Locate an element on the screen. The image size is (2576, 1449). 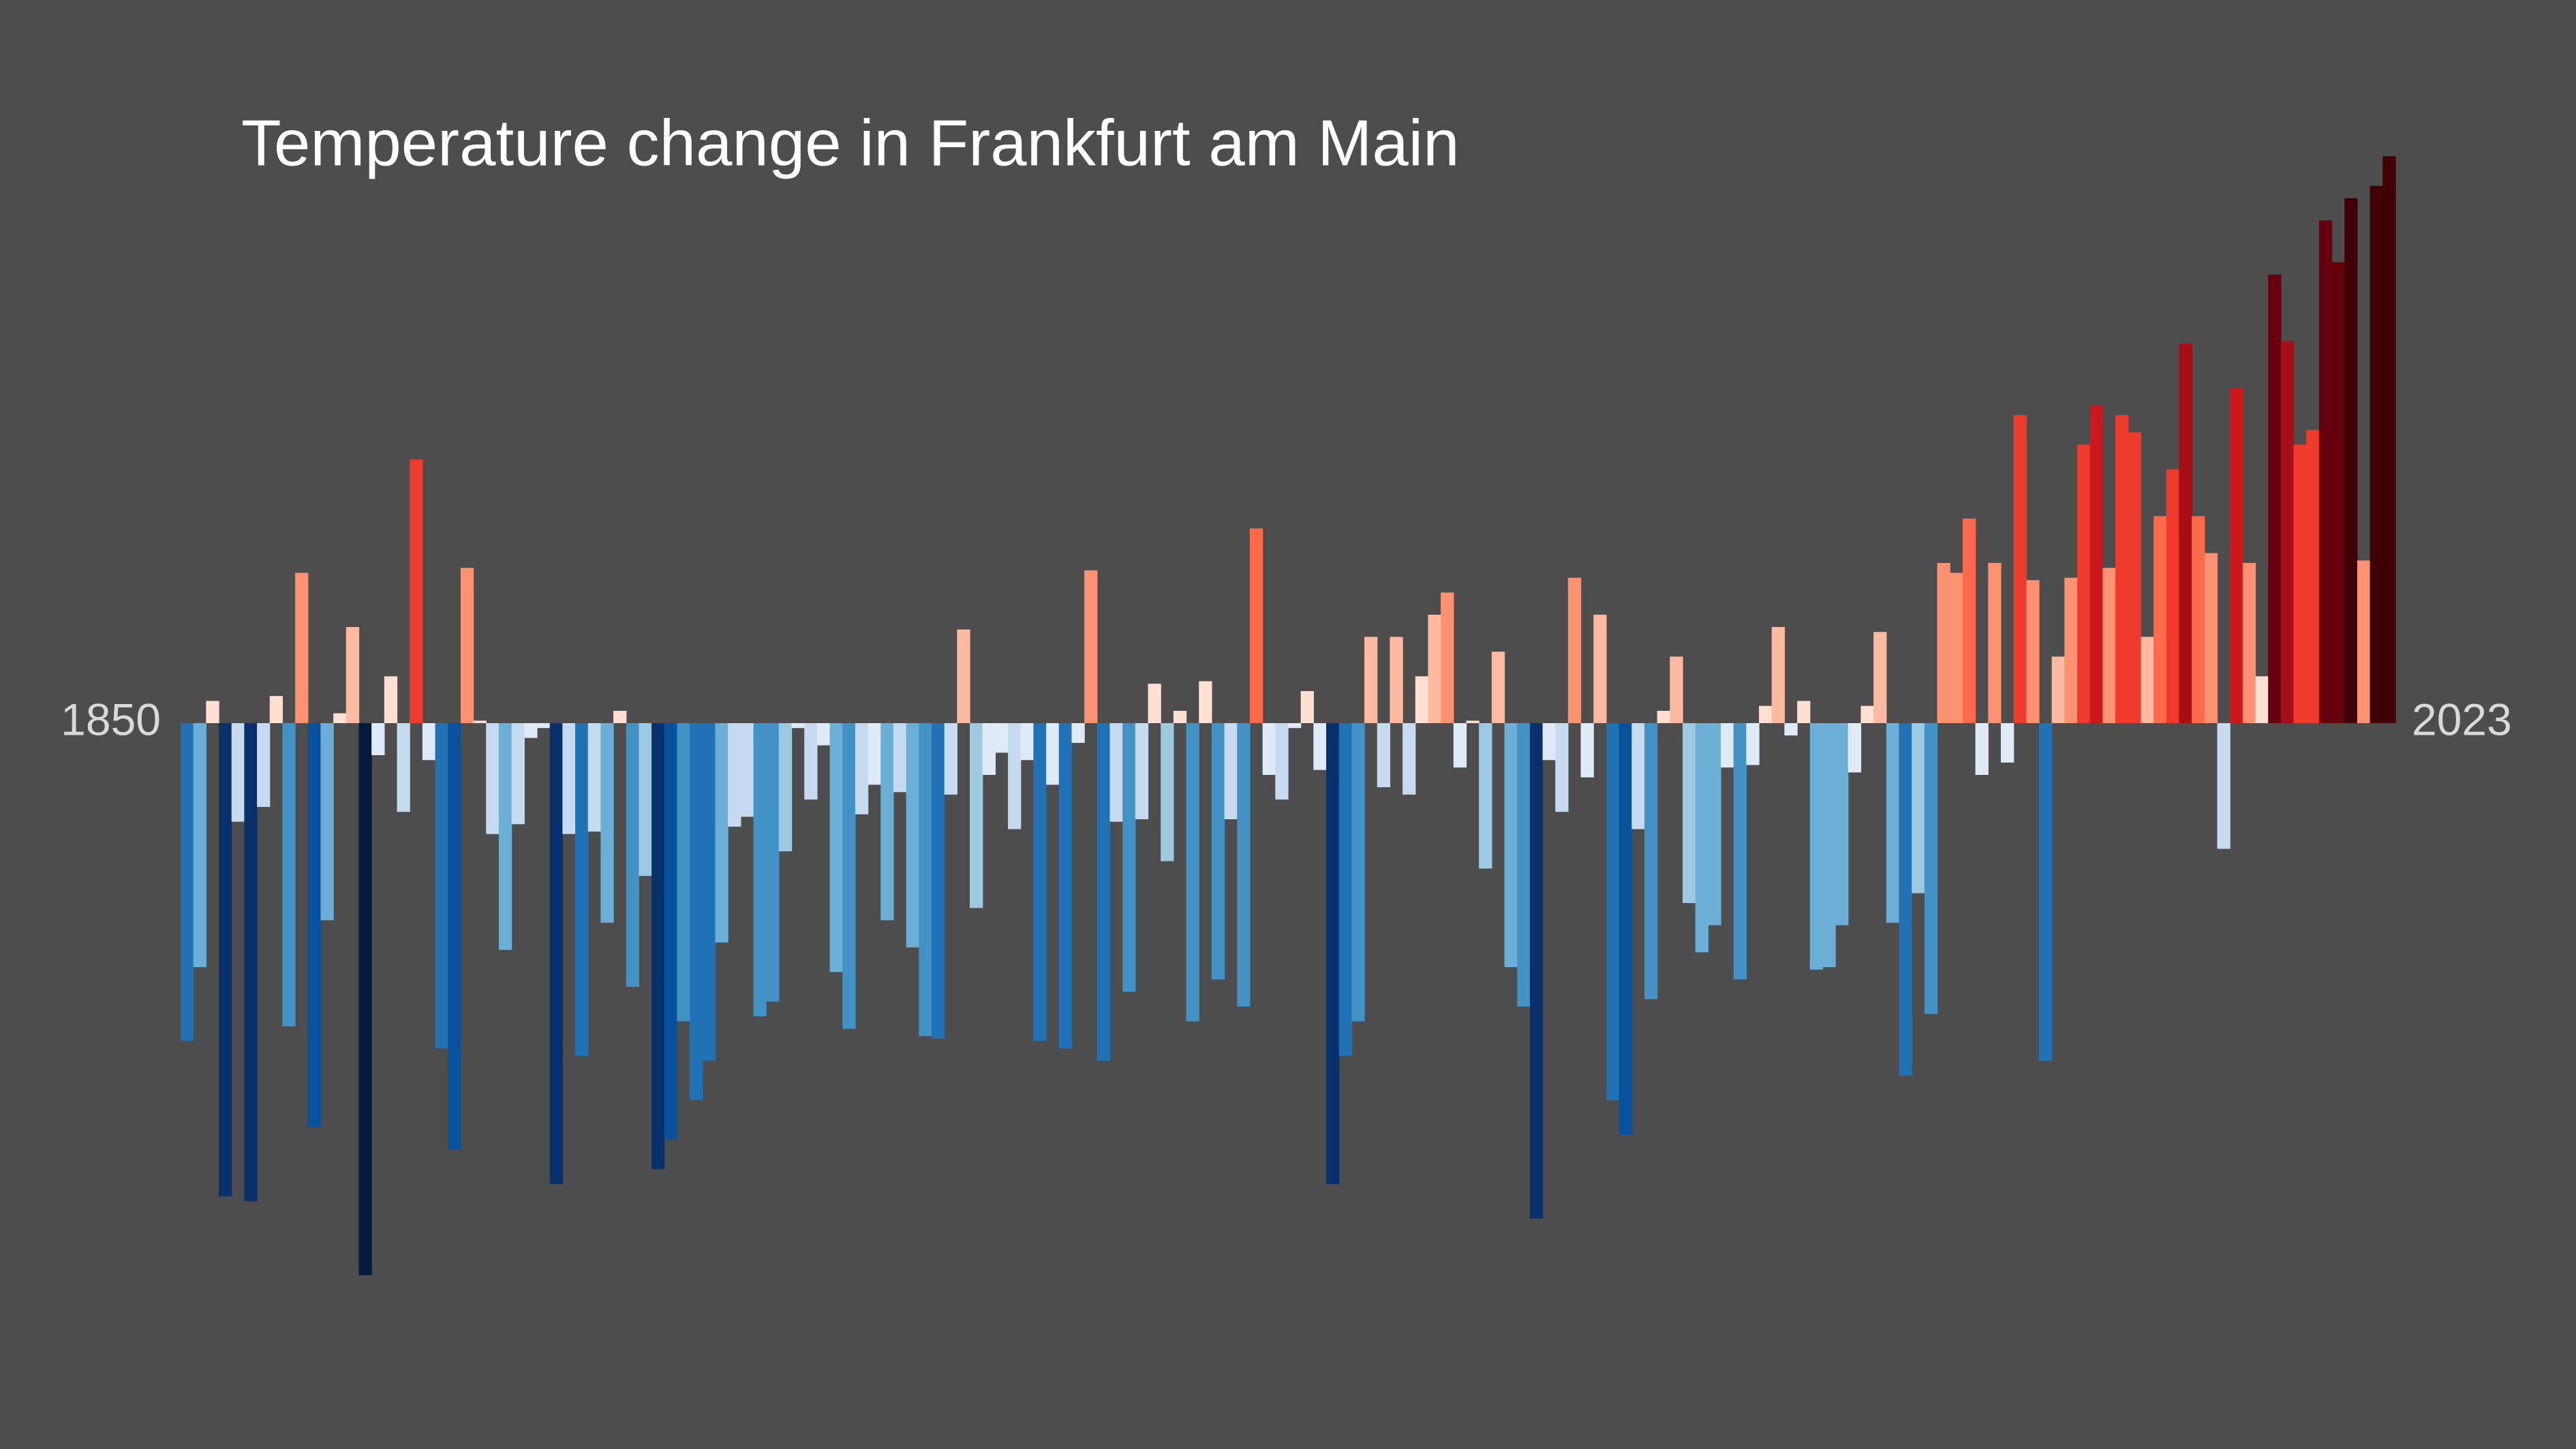
start-year-label: 1850 is located at coordinates (111, 719).